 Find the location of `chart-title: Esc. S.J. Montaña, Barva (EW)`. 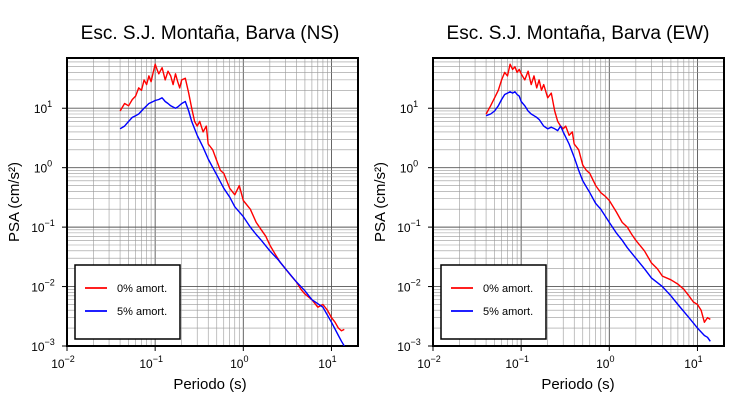

chart-title: Esc. S.J. Montaña, Barva (EW) is located at coordinates (578, 33).